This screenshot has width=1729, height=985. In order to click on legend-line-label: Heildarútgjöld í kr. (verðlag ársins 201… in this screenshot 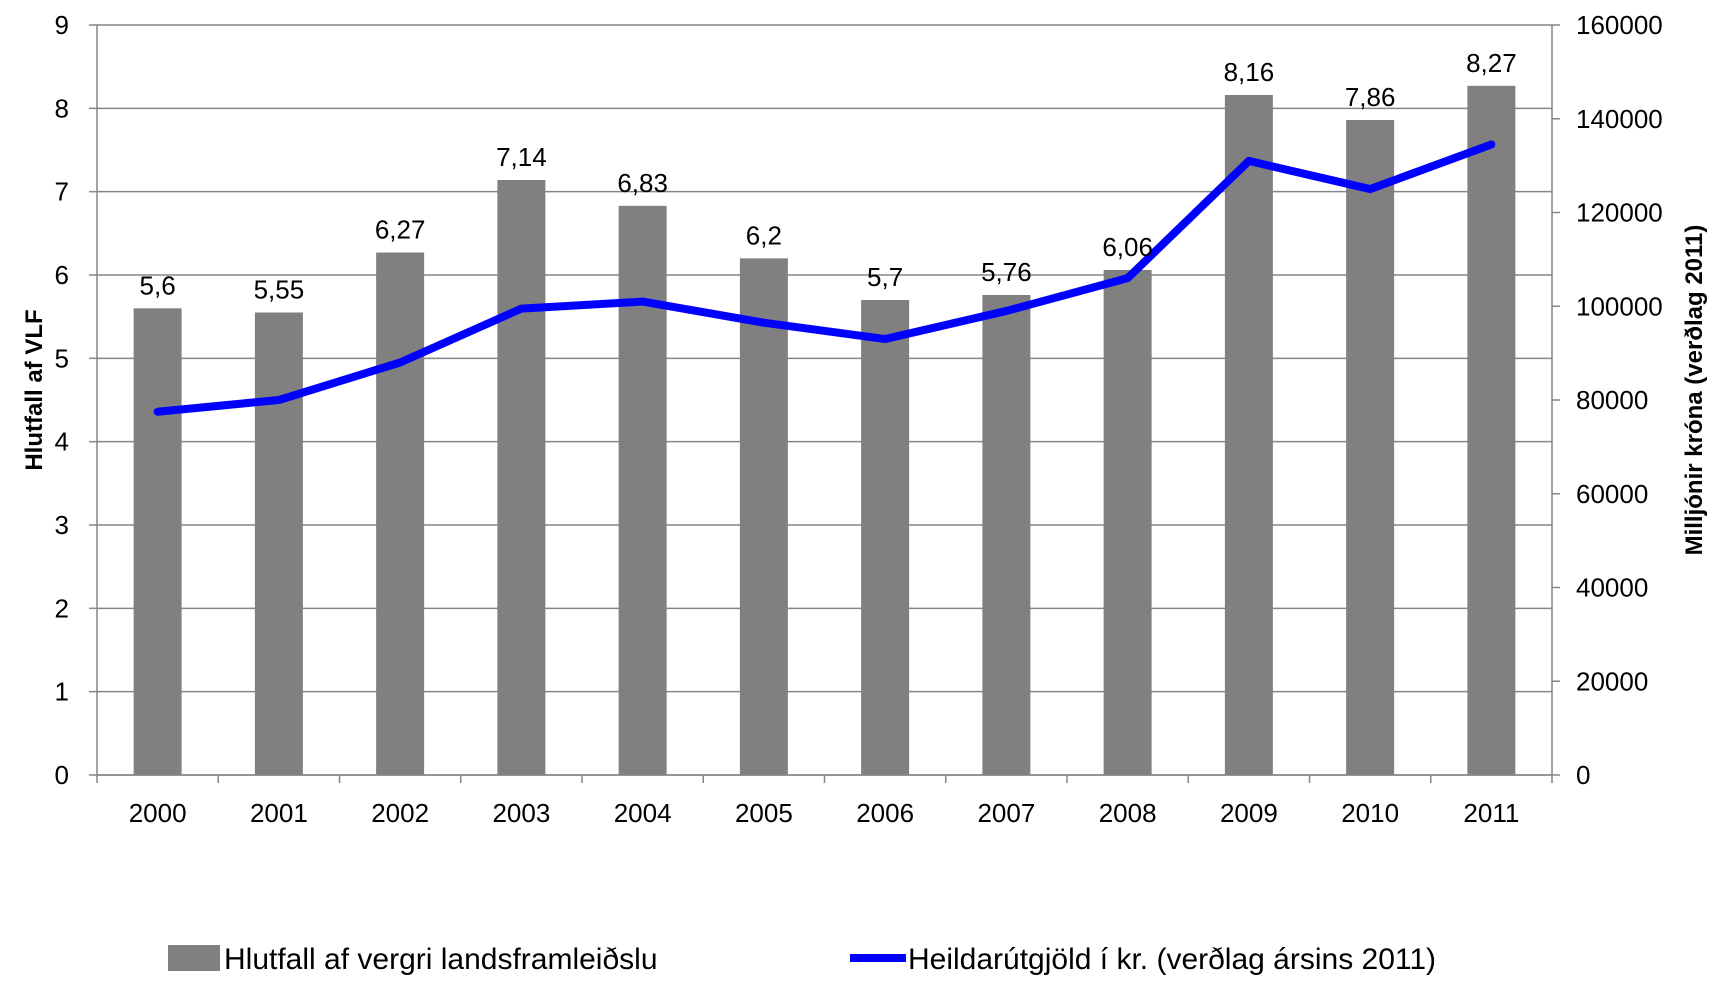, I will do `click(1172, 959)`.